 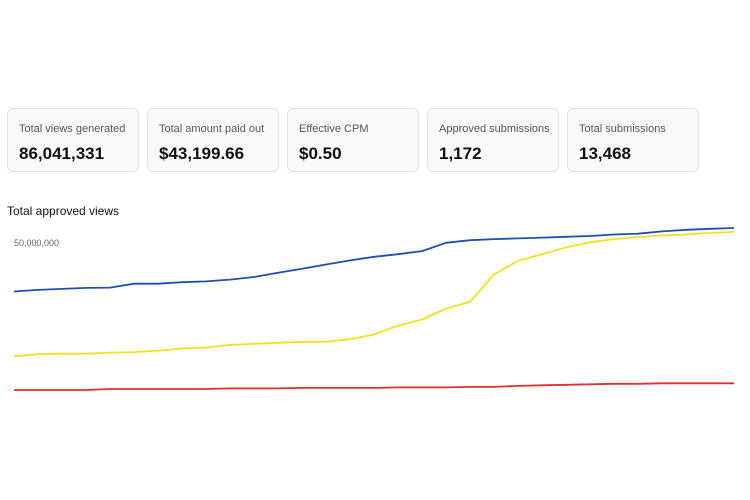 What do you see at coordinates (62, 153) in the screenshot?
I see `stat-value: 86,041,331` at bounding box center [62, 153].